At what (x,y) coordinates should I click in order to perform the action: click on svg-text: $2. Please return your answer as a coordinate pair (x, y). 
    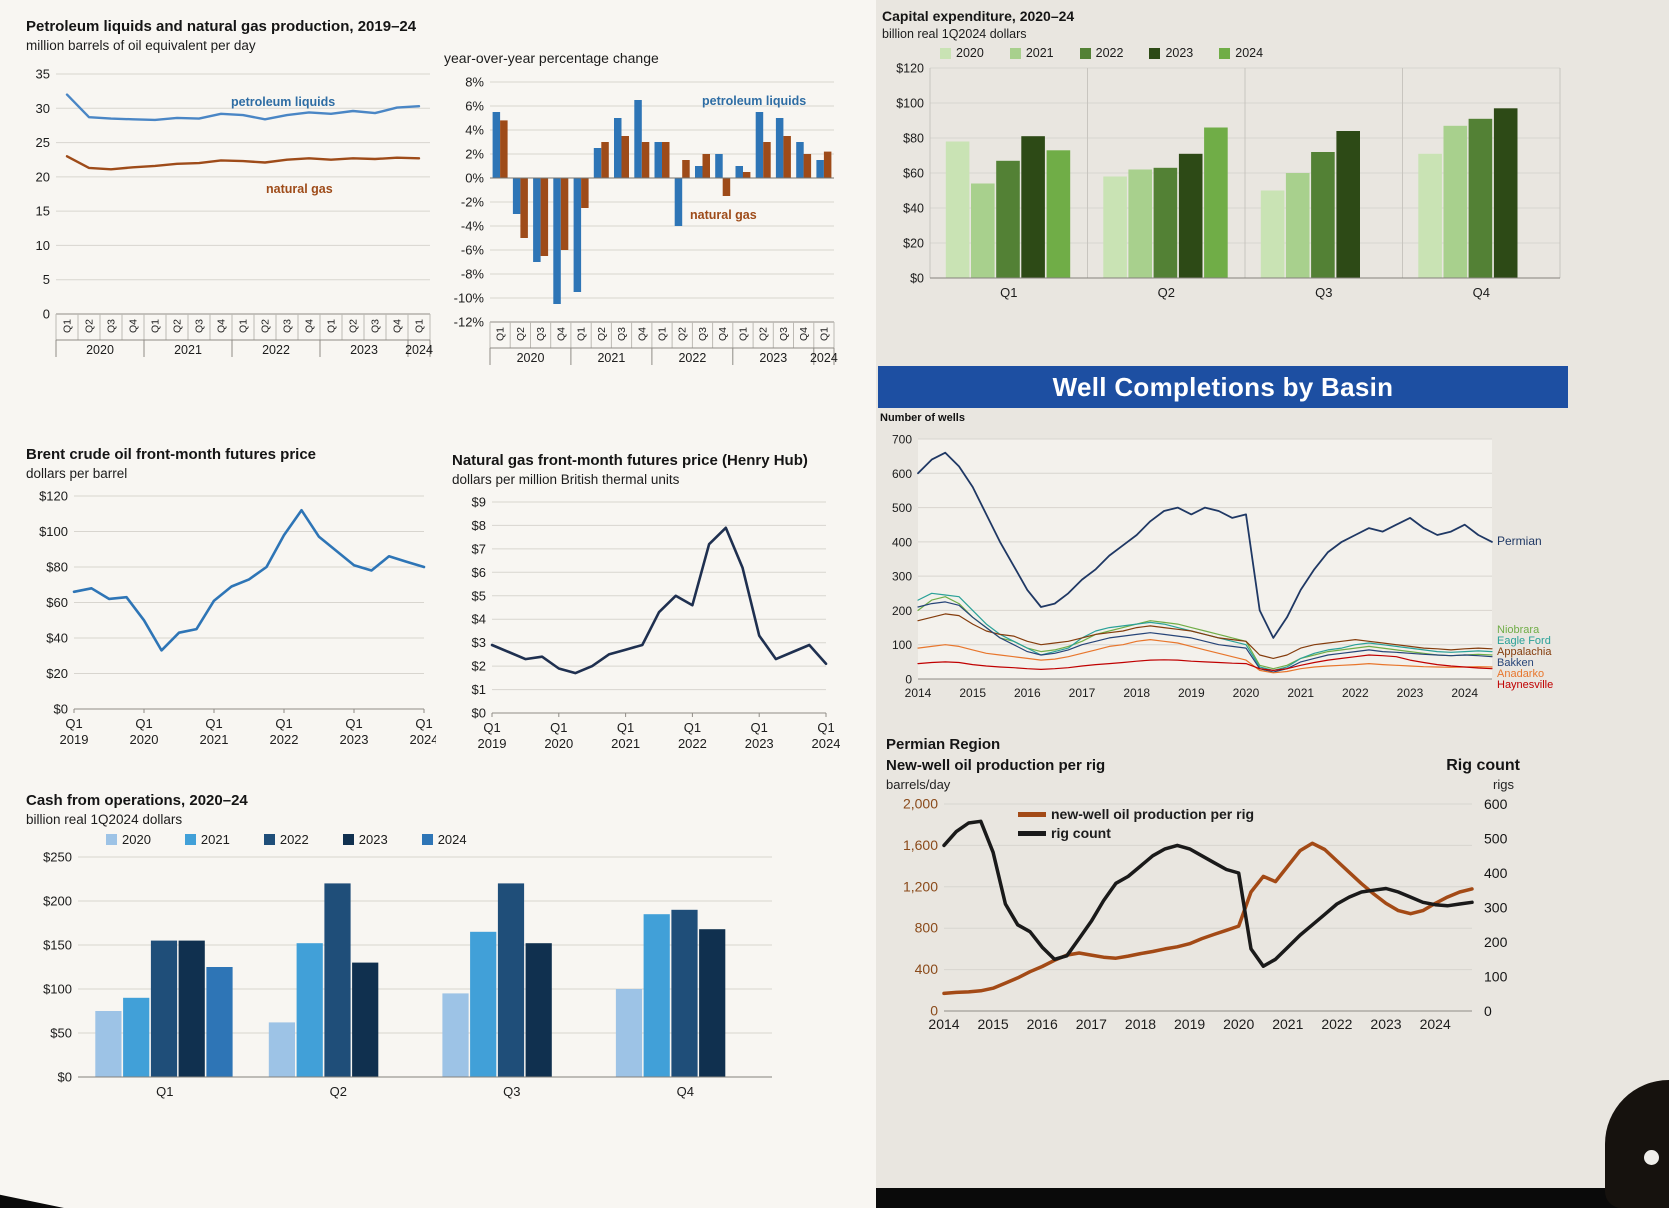
    Looking at the image, I should click on (479, 666).